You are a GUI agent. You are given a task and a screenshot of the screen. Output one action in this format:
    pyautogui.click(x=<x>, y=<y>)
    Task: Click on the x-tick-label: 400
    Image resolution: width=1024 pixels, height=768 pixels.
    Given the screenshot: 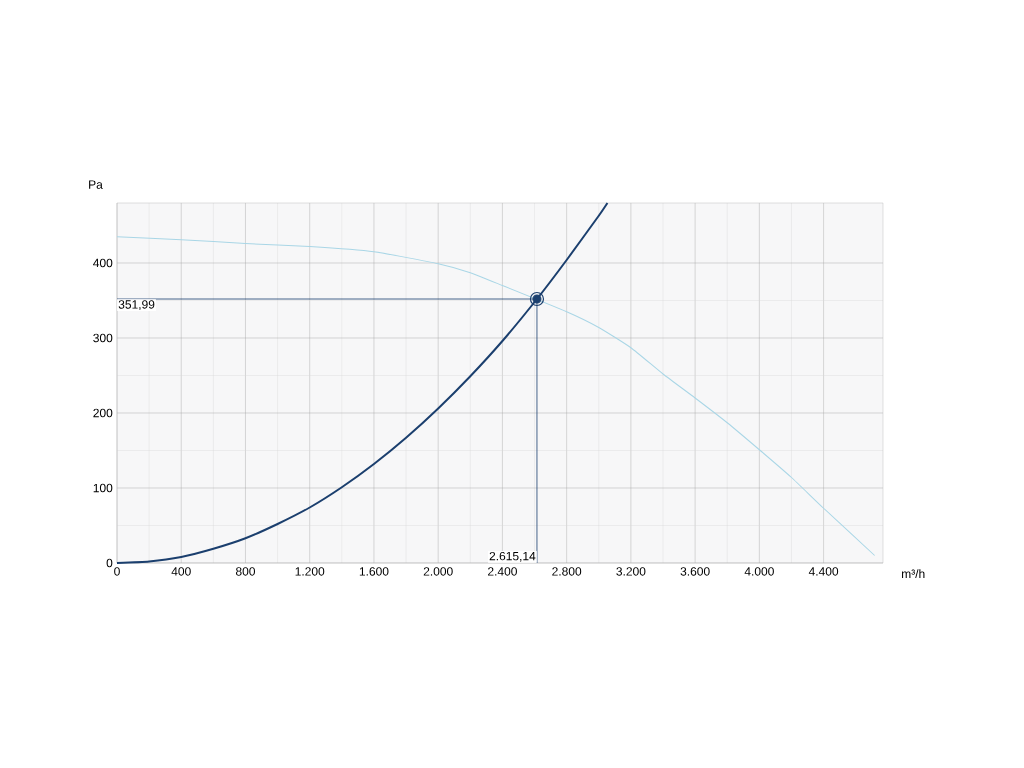 What is the action you would take?
    pyautogui.click(x=181, y=571)
    